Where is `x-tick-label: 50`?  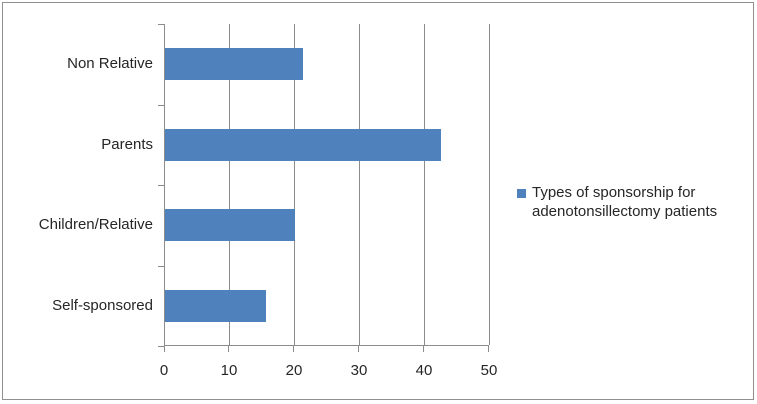
x-tick-label: 50 is located at coordinates (489, 370).